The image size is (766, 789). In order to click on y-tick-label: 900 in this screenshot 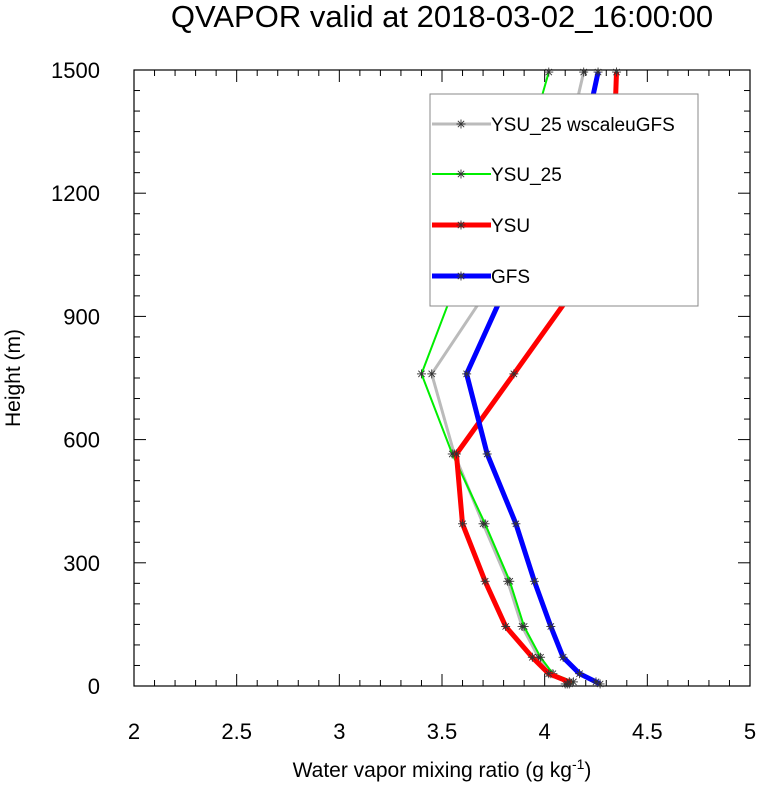, I will do `click(81, 316)`.